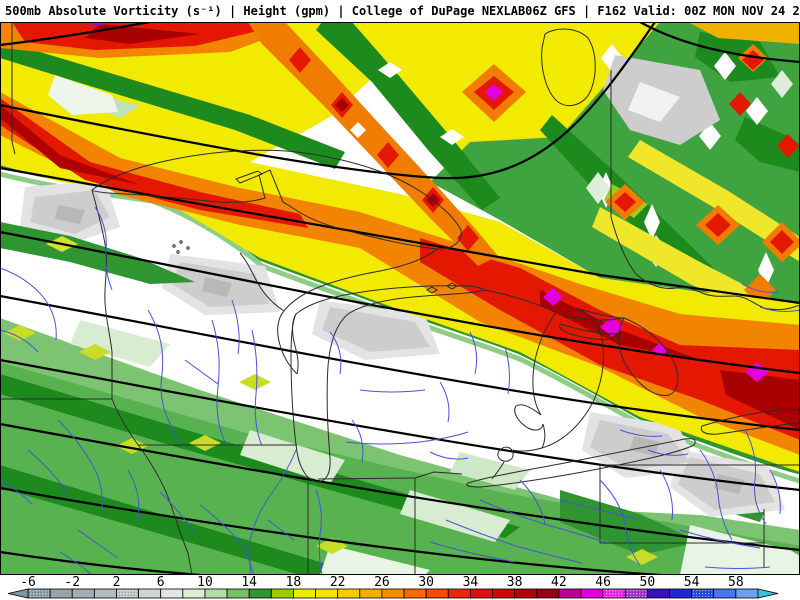  I want to click on lake-st-clair, so click(505, 454).